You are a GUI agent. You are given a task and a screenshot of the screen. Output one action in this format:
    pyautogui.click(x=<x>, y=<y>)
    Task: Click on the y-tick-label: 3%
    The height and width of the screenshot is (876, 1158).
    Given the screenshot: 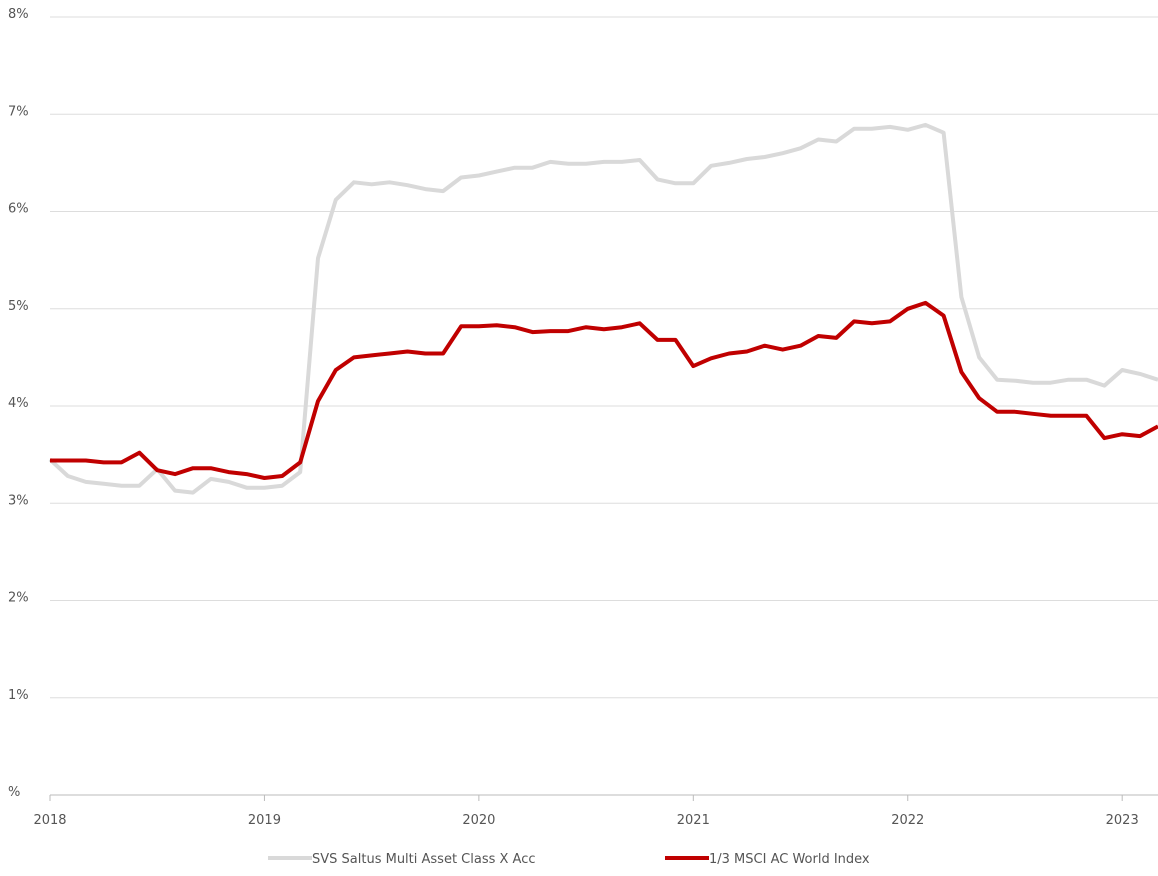 What is the action you would take?
    pyautogui.click(x=18, y=500)
    